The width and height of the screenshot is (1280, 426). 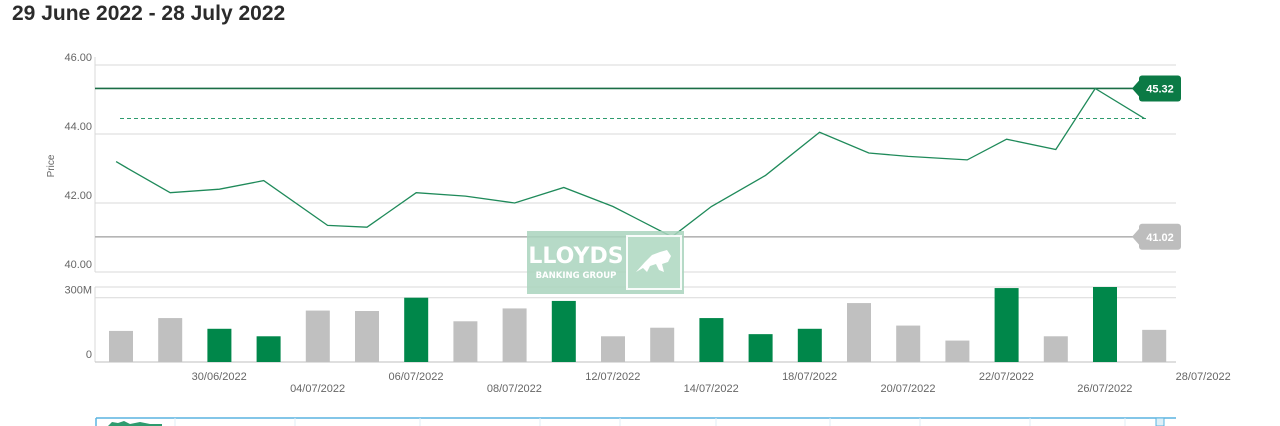 What do you see at coordinates (1203, 377) in the screenshot?
I see `x-tick-label: 28/07/2022` at bounding box center [1203, 377].